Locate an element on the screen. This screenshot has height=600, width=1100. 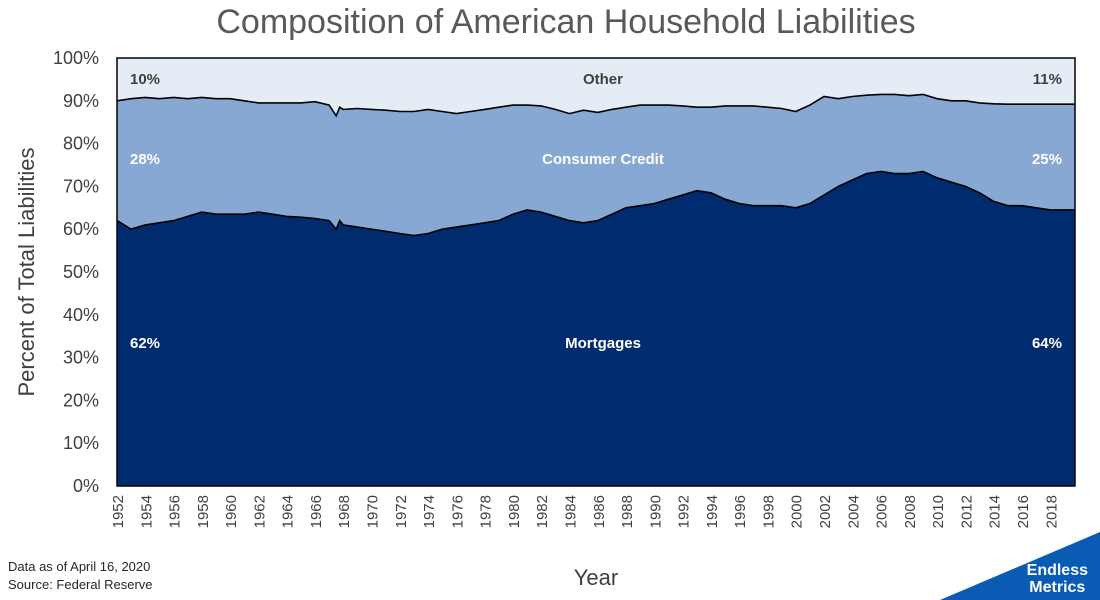
x-tick-label: 1964 is located at coordinates (288, 511).